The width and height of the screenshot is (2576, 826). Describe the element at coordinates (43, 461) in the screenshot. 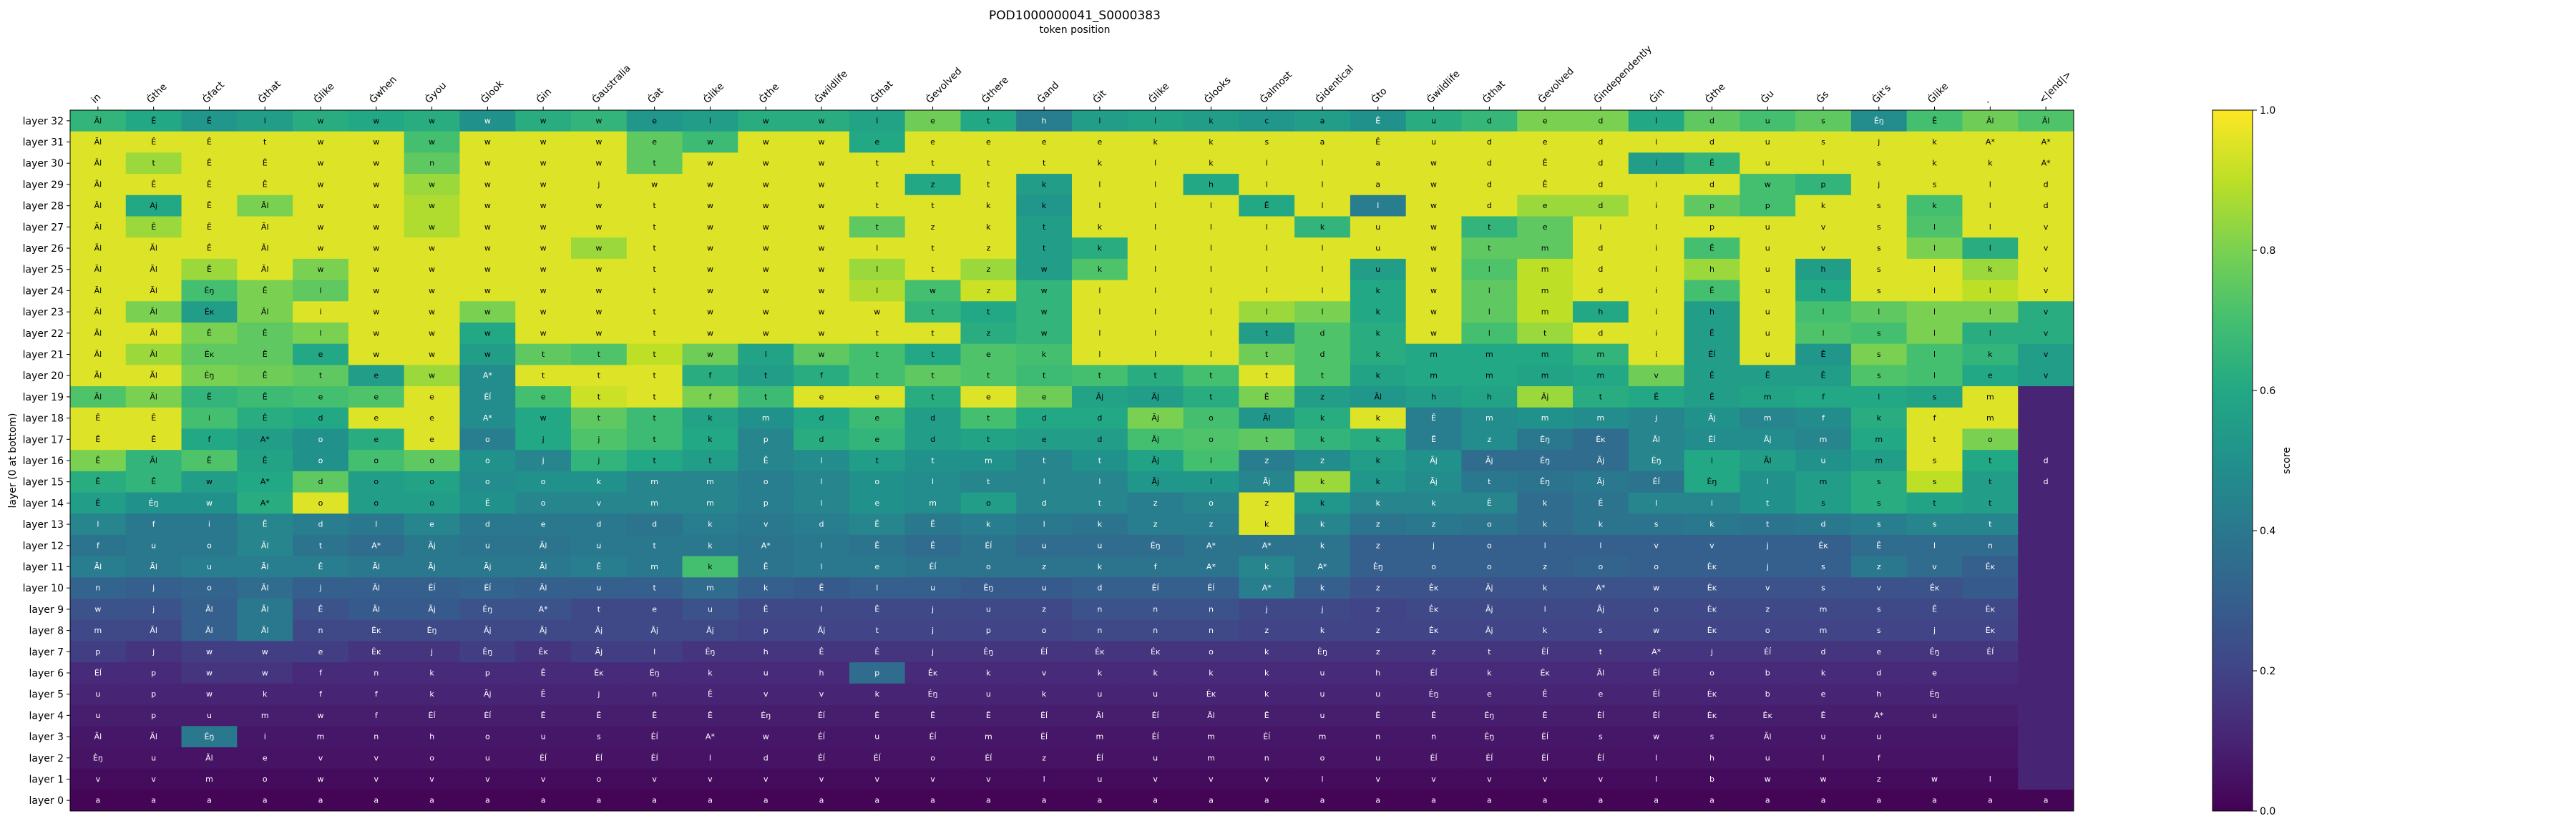

I see `y-tick-label: layer 16` at that location.